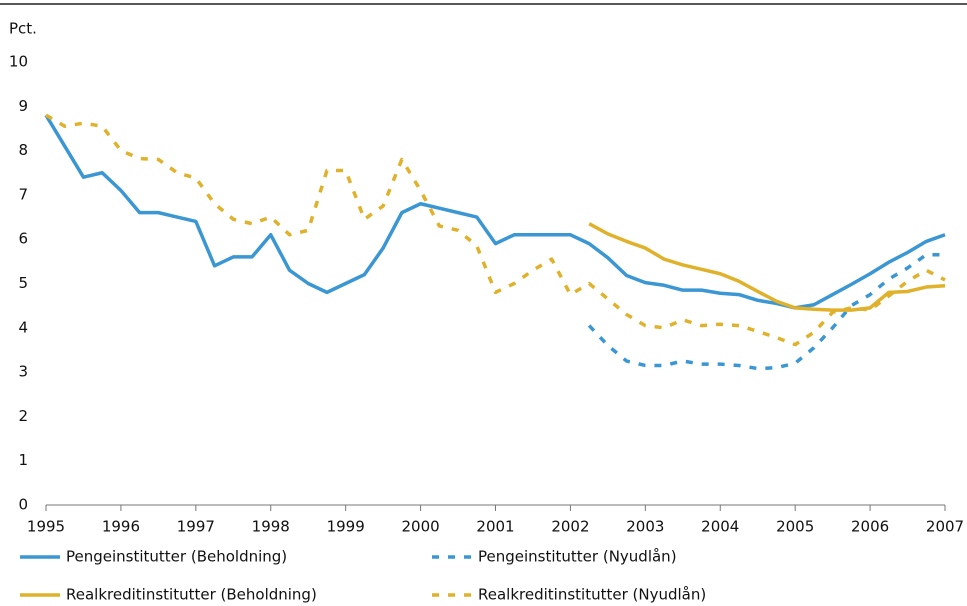 This screenshot has width=967, height=606. What do you see at coordinates (23, 29) in the screenshot?
I see `y-axis-label: Pct.` at bounding box center [23, 29].